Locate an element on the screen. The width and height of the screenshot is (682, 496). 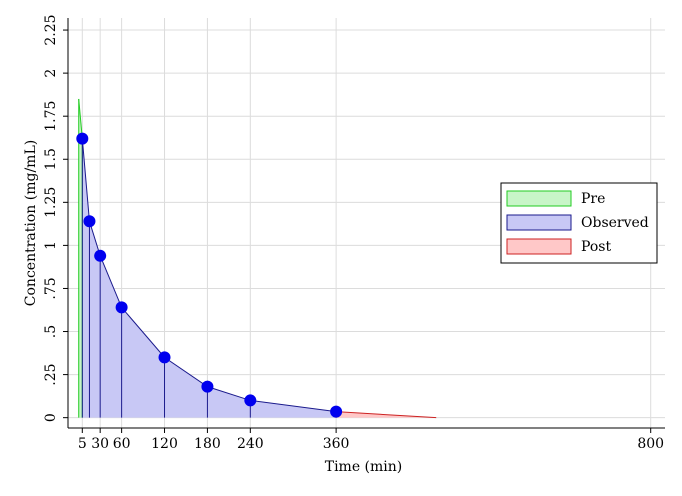
legend-swatch-pre is located at coordinates (539, 198).